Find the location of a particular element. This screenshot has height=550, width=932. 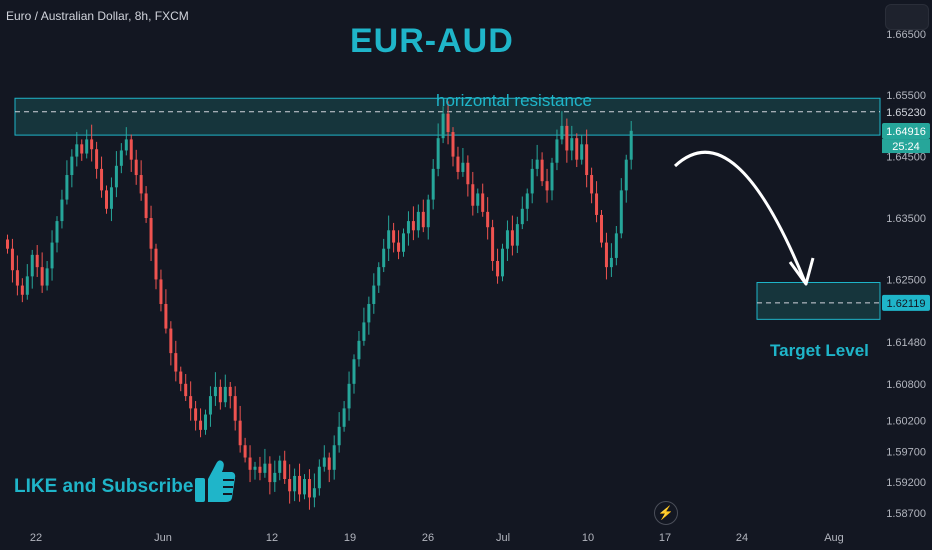

y-tick-label: 1.62500 is located at coordinates (906, 280).